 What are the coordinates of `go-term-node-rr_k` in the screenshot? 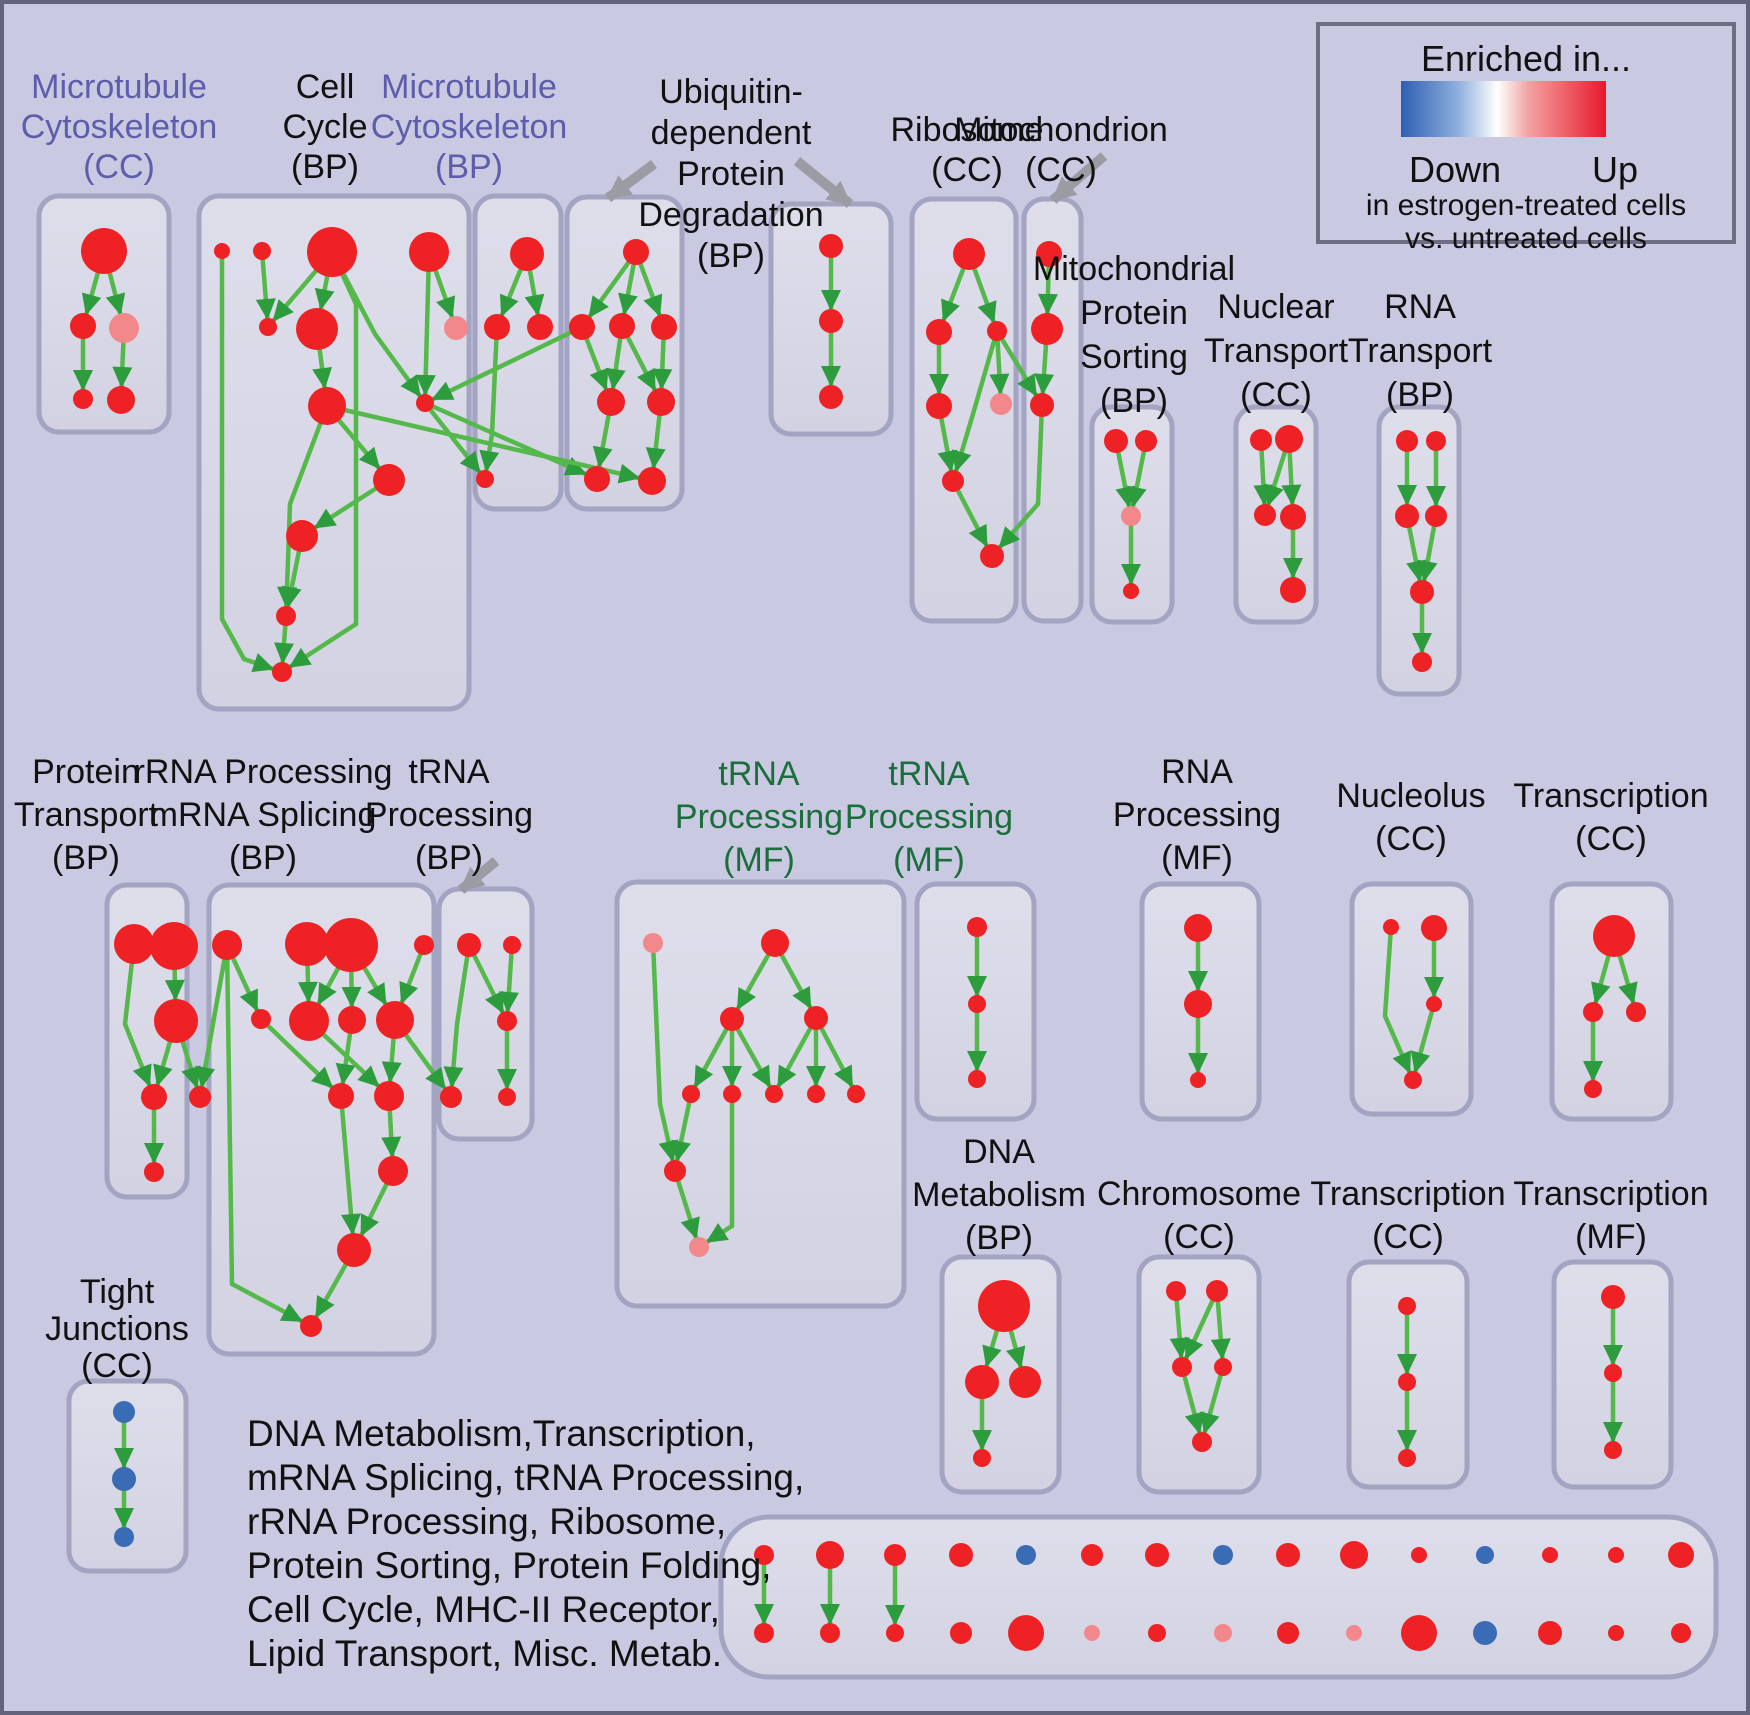 It's located at (424, 945).